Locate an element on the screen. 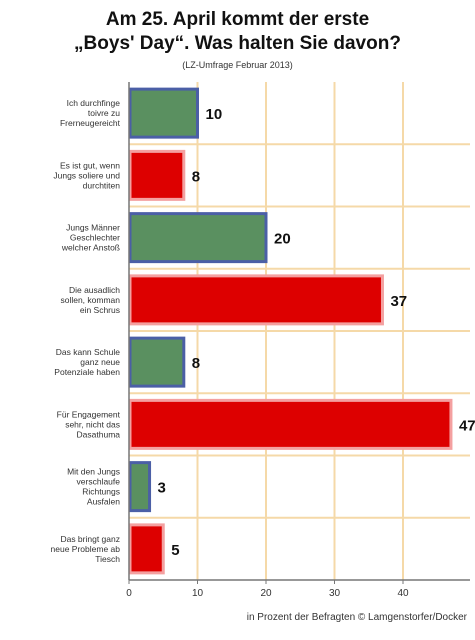  category-label: Ich durchfinge toivre zu Frerneugereicht is located at coordinates (90, 113).